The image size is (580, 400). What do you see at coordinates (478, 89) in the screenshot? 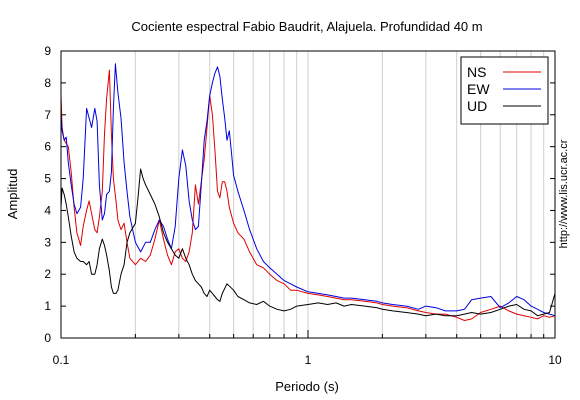
I see `legend-label-ew: EW` at bounding box center [478, 89].